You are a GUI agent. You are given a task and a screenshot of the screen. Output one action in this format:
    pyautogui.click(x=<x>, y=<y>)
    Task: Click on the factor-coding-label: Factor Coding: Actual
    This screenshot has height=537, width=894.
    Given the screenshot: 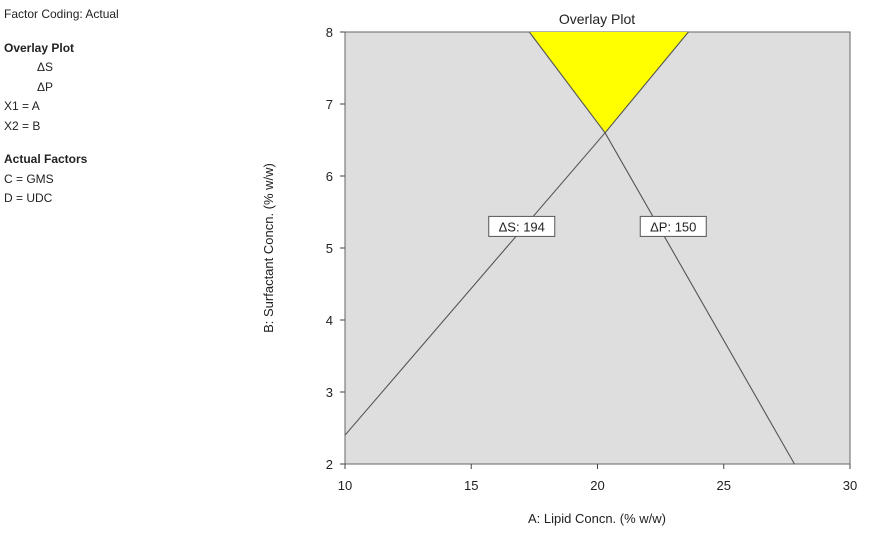 What is the action you would take?
    pyautogui.click(x=61, y=14)
    